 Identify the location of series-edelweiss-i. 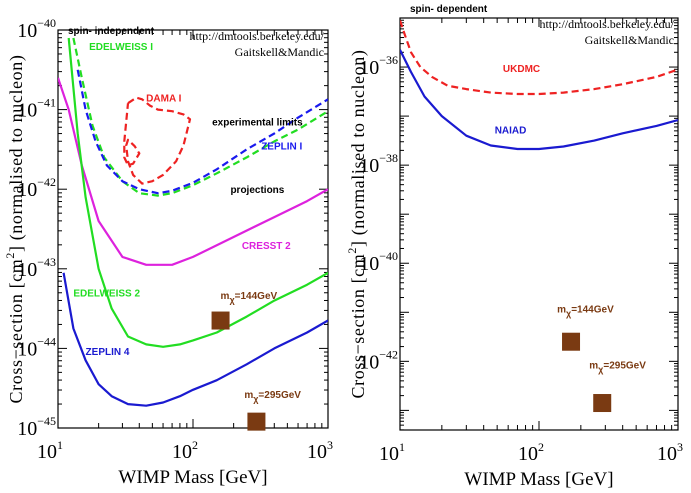
(200, 117).